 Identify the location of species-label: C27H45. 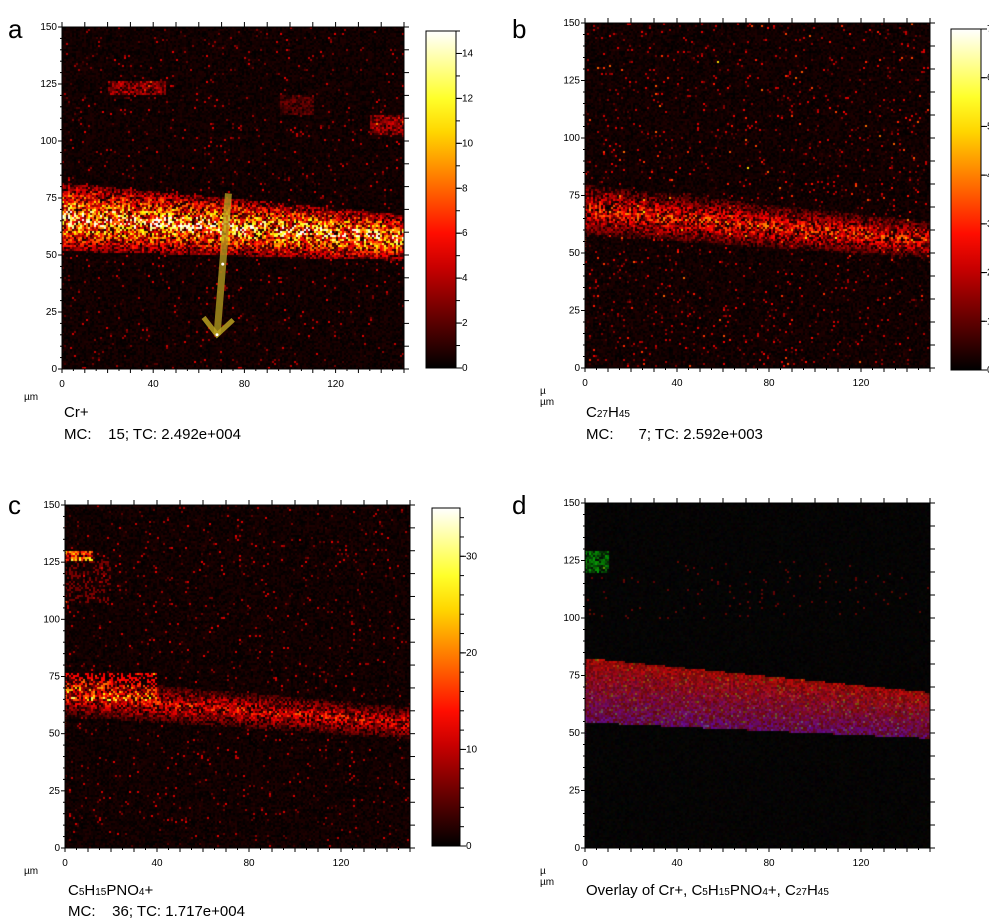
(608, 412).